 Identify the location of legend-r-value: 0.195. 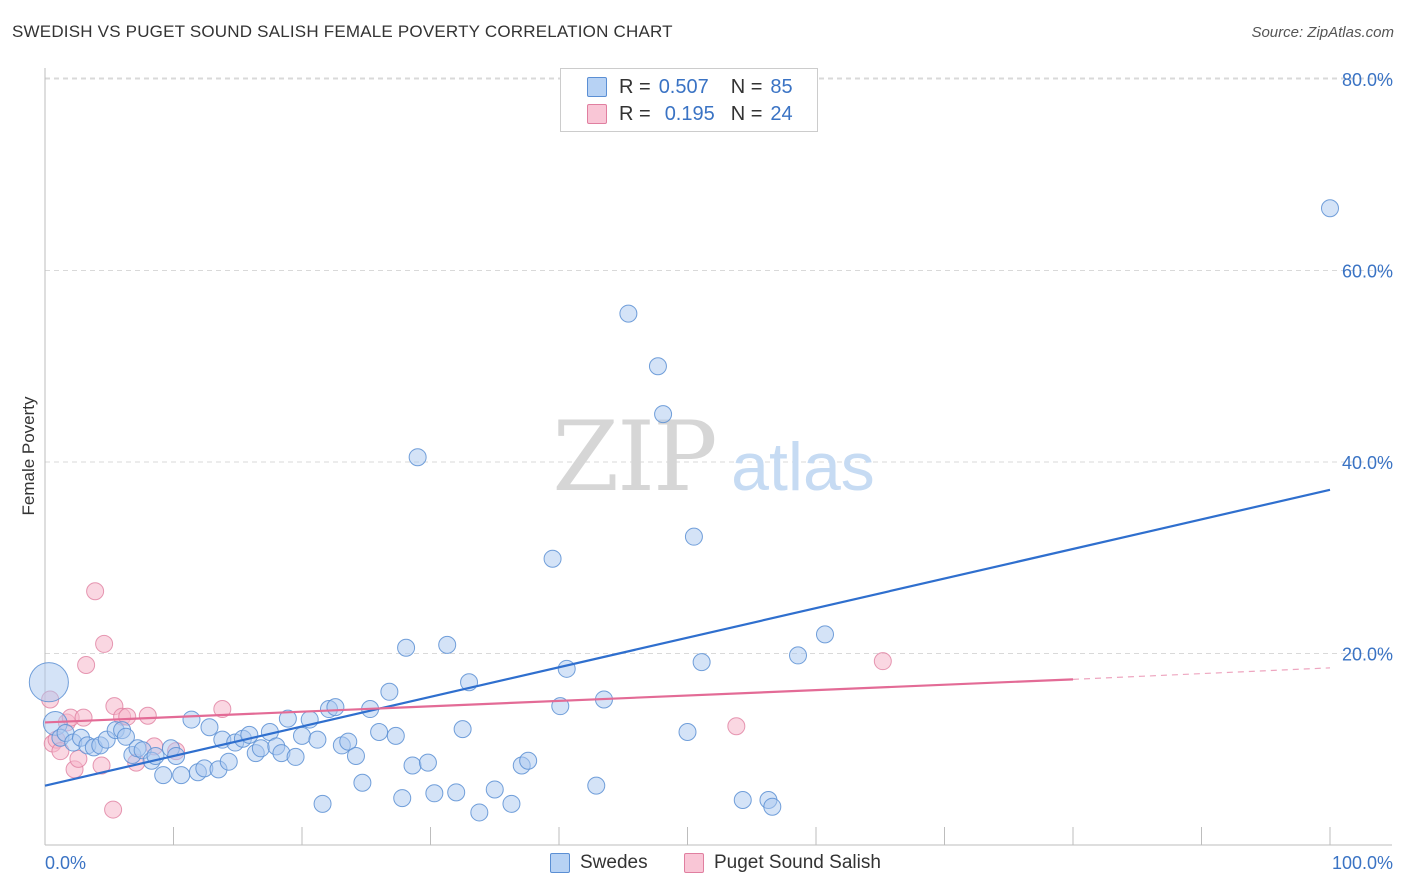
(689, 113).